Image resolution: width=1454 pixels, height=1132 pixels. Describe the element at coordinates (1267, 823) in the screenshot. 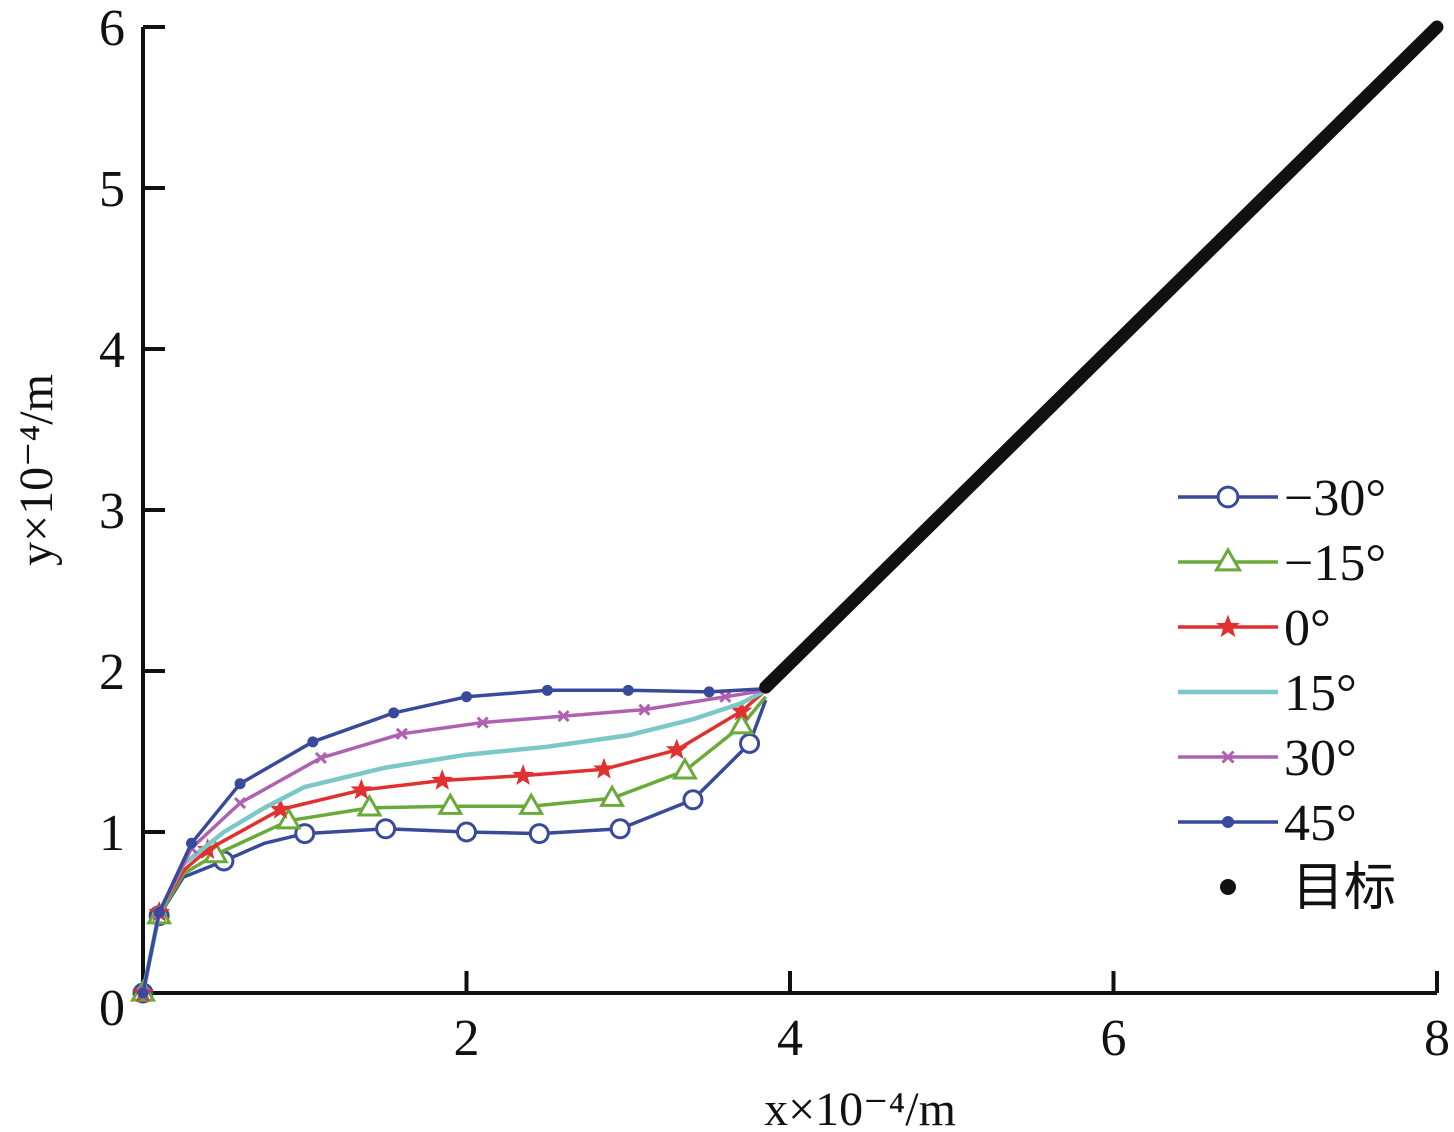

I see `legend-item: 45°` at that location.